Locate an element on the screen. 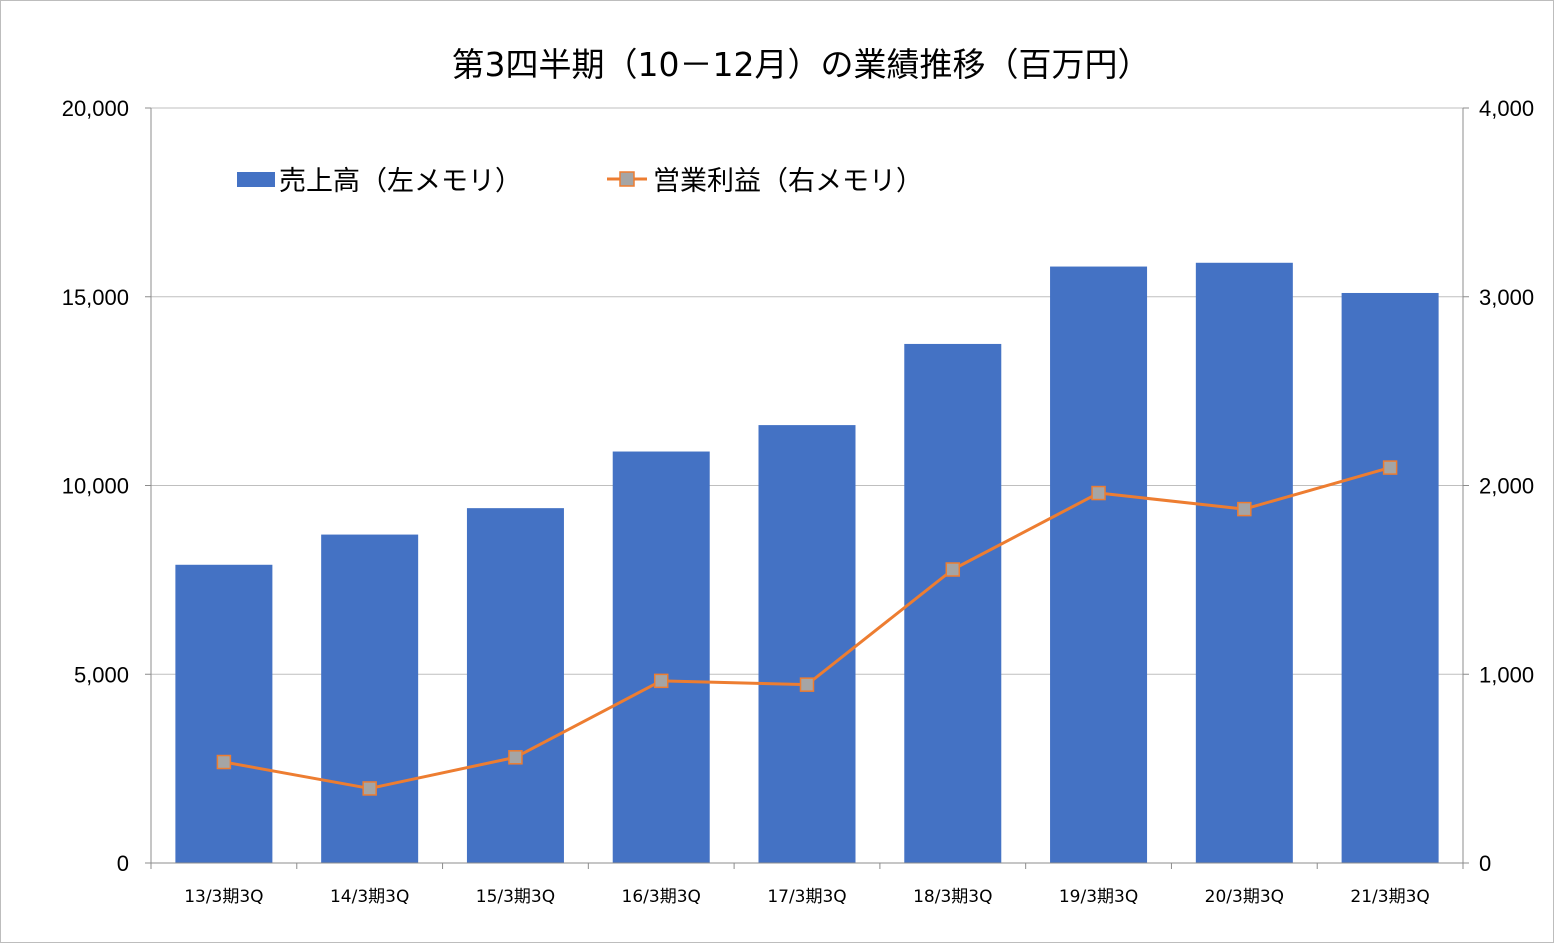 The image size is (1554, 944). x-tick-label: 13/3期3Q is located at coordinates (223, 897).